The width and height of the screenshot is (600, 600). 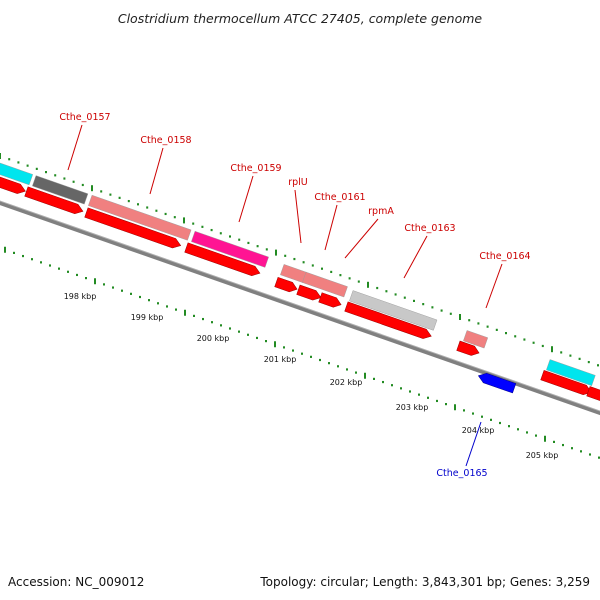 I want to click on scale-tick-label: 199 kbp, so click(x=147, y=317).